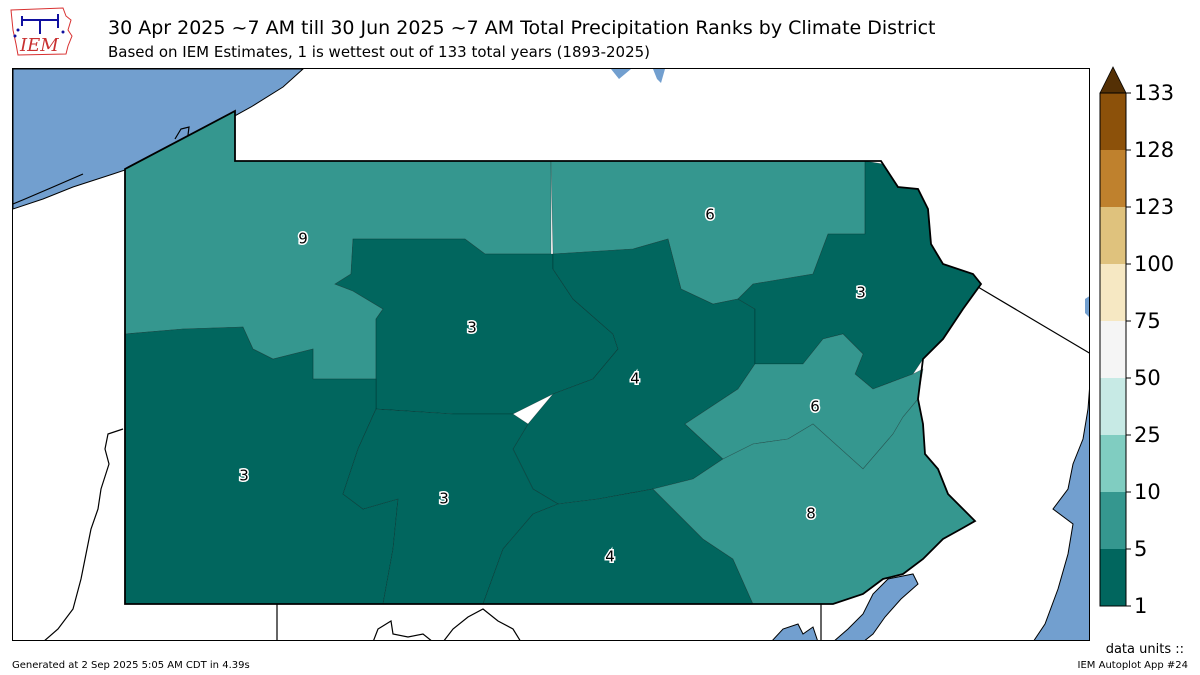 Image resolution: width=1200 pixels, height=675 pixels. Describe the element at coordinates (1147, 492) in the screenshot. I see `colorbar-tick-10: 10` at that location.